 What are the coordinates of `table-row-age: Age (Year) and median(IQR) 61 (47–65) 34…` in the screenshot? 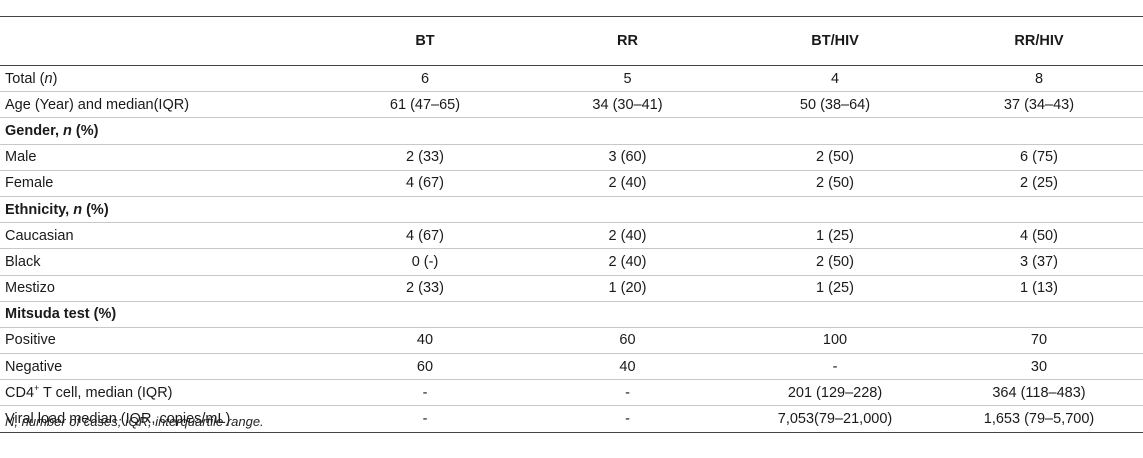 It's located at (571, 105).